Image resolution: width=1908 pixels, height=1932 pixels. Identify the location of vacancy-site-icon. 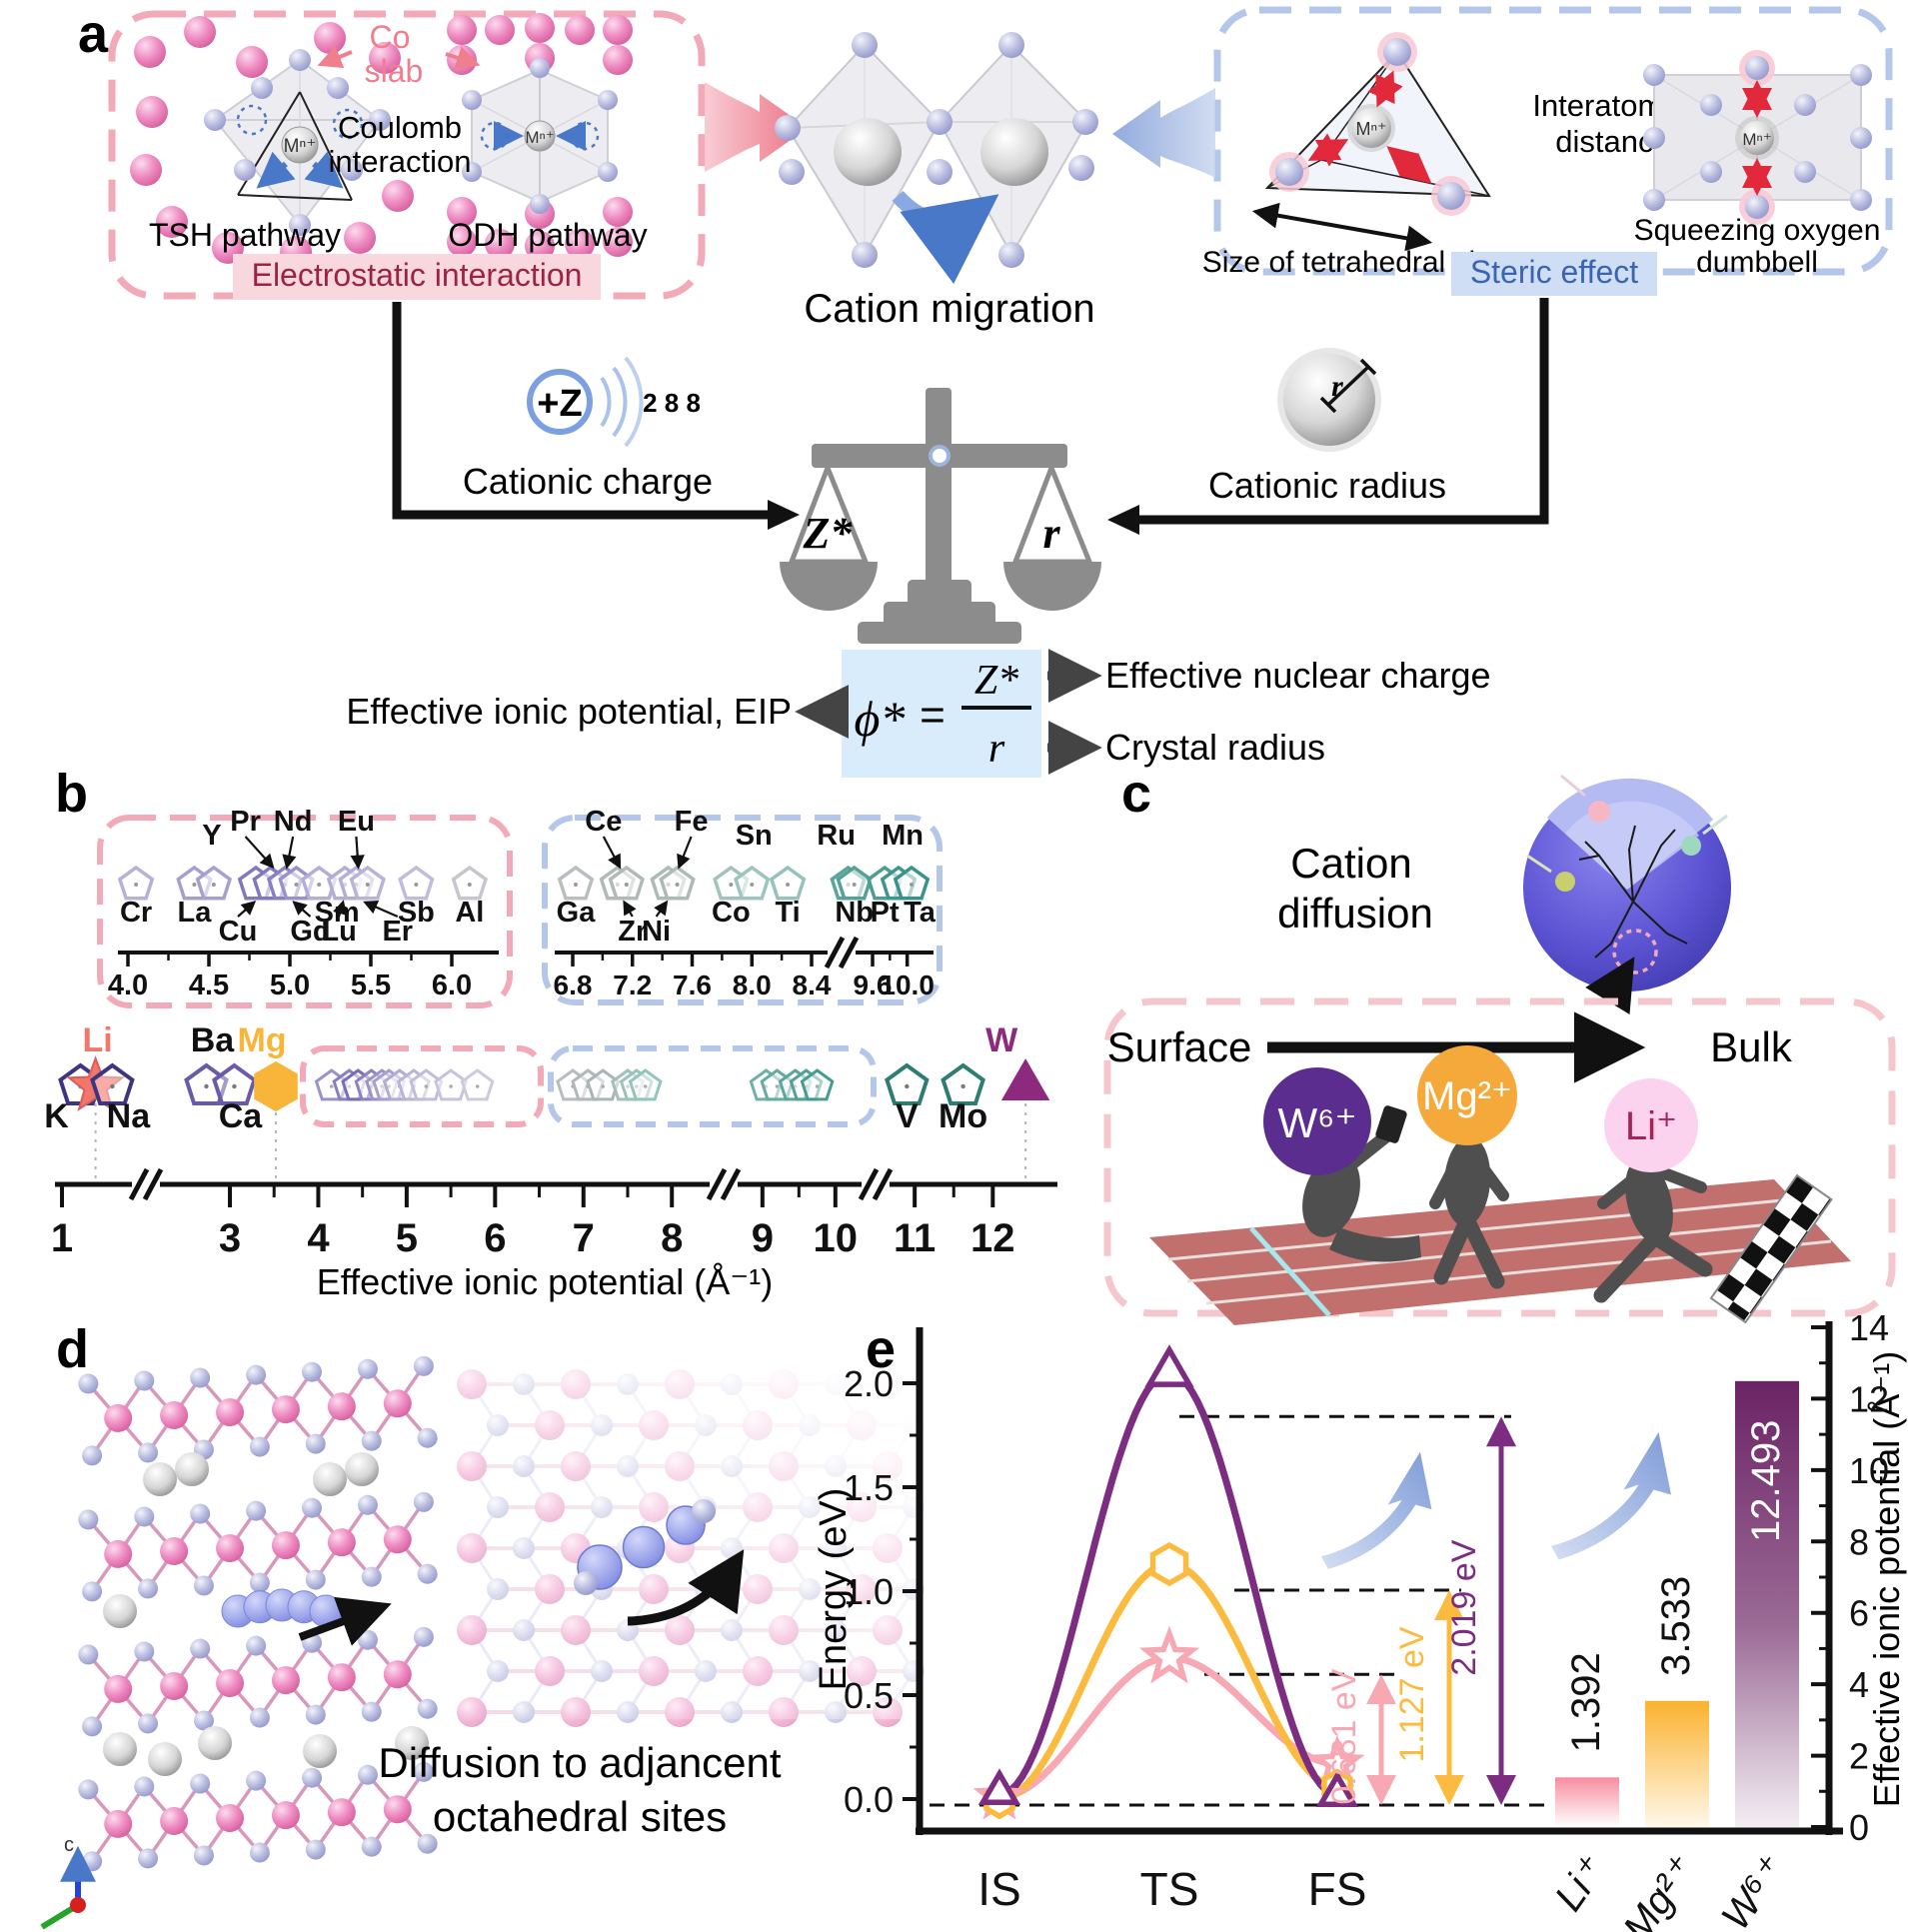
(348, 124).